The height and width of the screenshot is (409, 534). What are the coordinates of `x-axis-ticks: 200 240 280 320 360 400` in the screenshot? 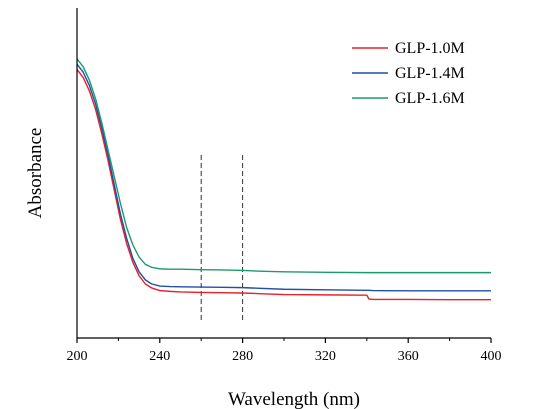 It's located at (284, 351).